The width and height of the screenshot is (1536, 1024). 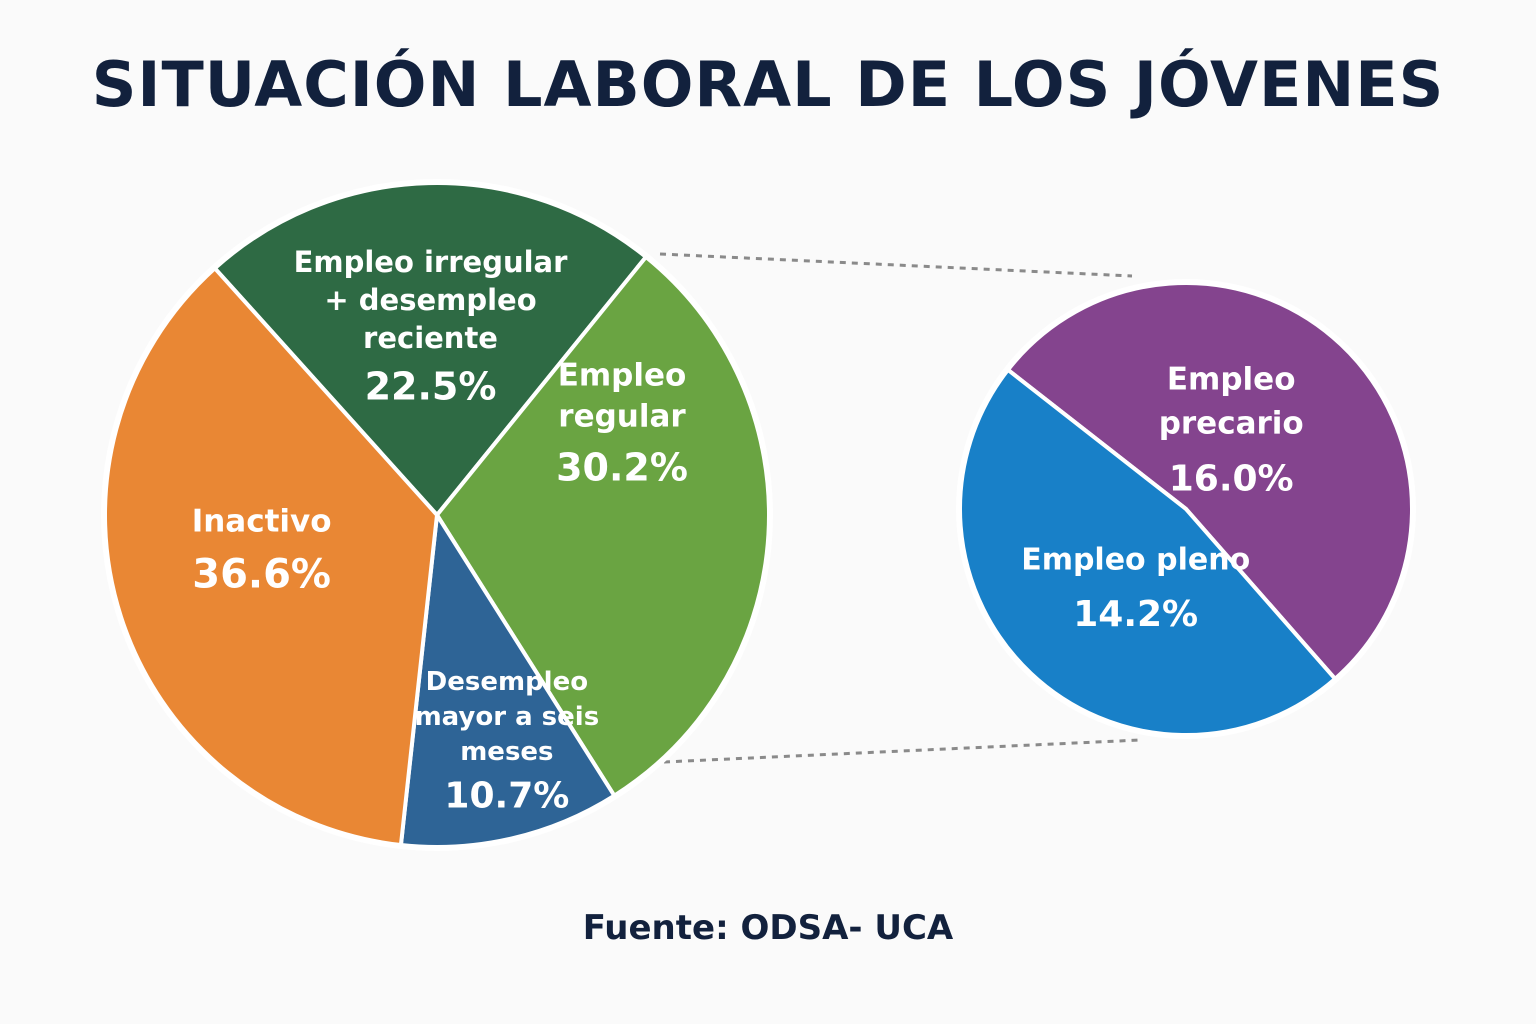 I want to click on chart-title: SITUACIÓN LABORAL DE LOS JÓVENES, so click(x=768, y=84).